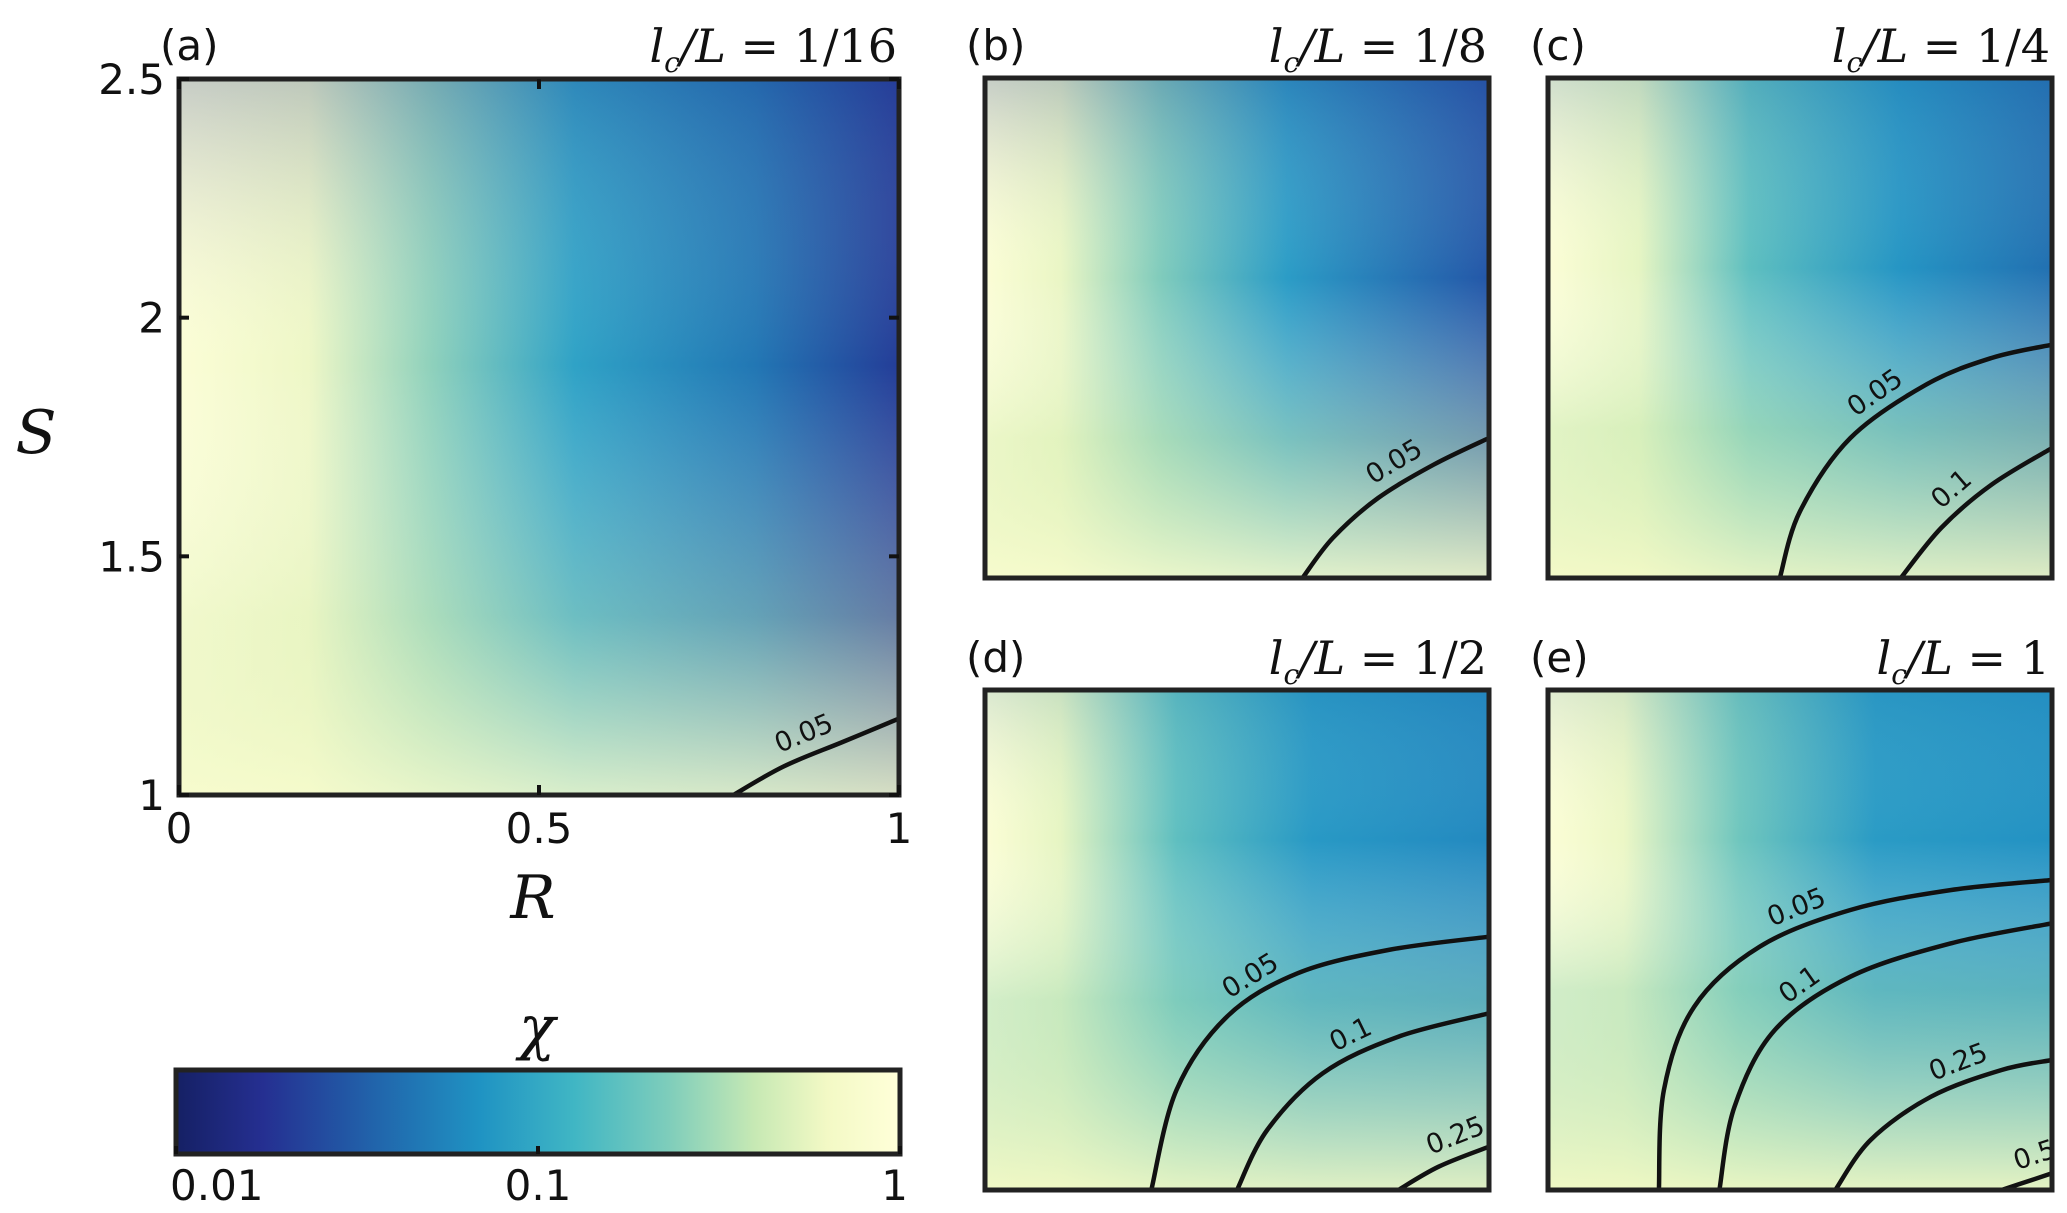 The height and width of the screenshot is (1213, 2067). I want to click on panel-label-a: (a), so click(189, 45).